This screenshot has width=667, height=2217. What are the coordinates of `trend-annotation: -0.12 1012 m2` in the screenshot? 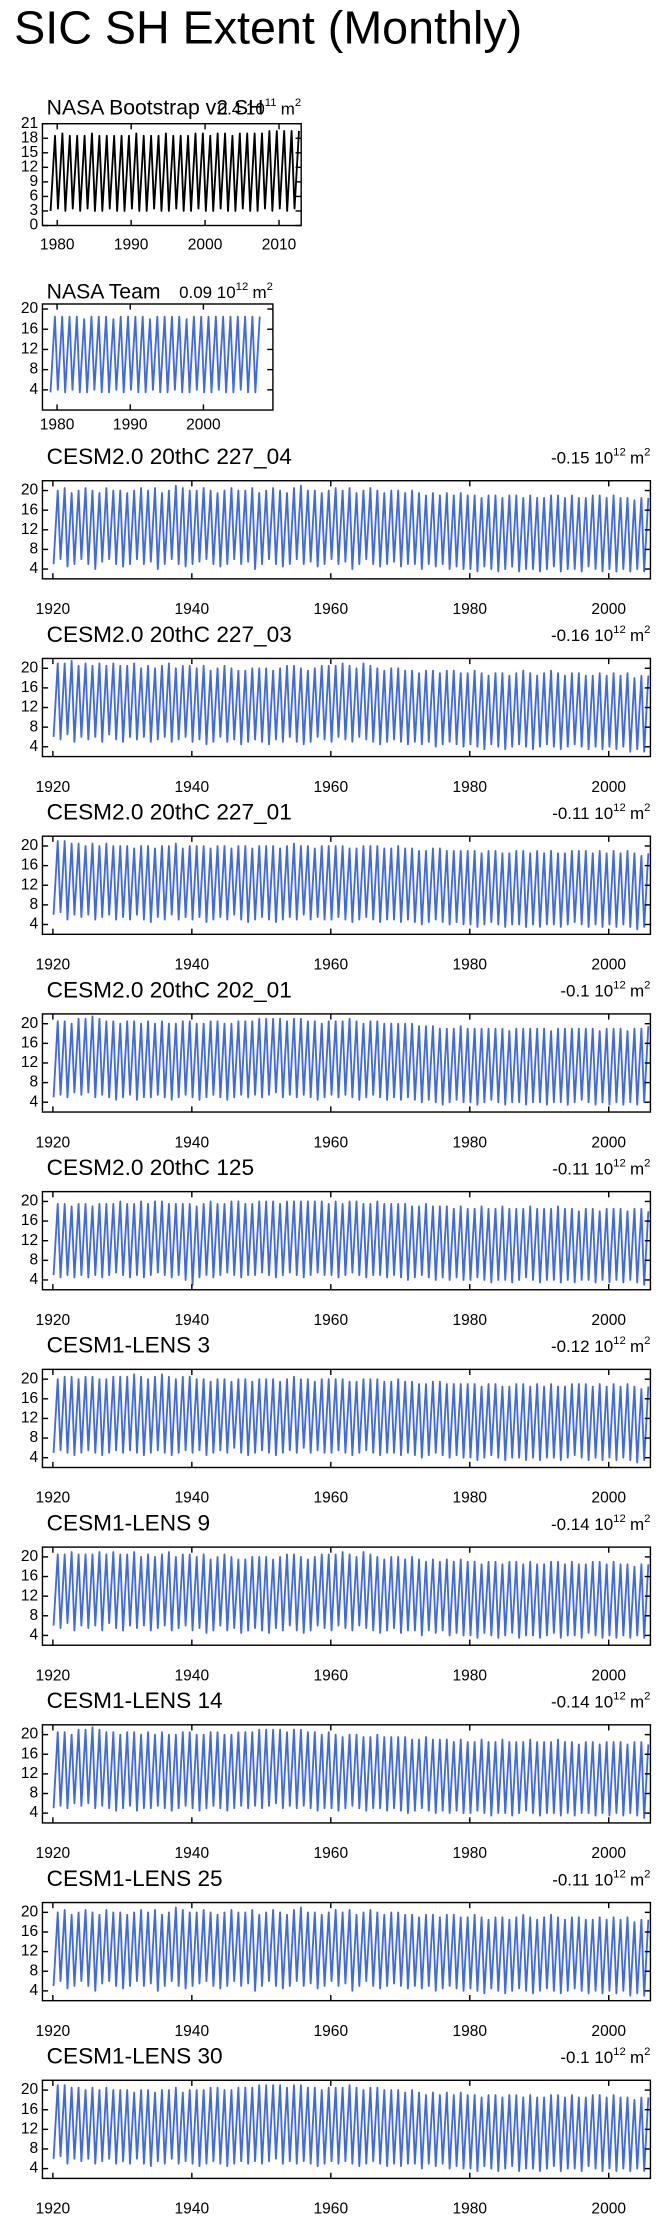 It's located at (600, 1346).